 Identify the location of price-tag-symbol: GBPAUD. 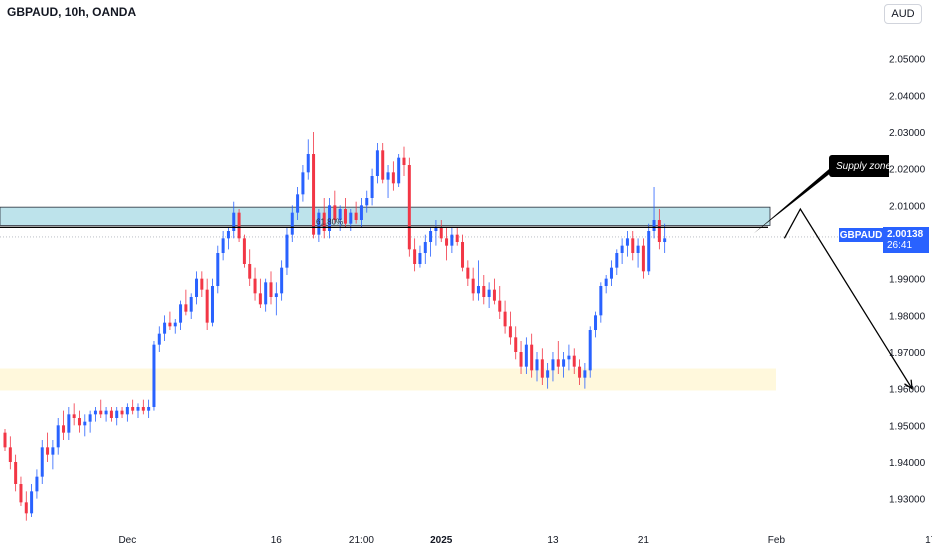
(861, 235).